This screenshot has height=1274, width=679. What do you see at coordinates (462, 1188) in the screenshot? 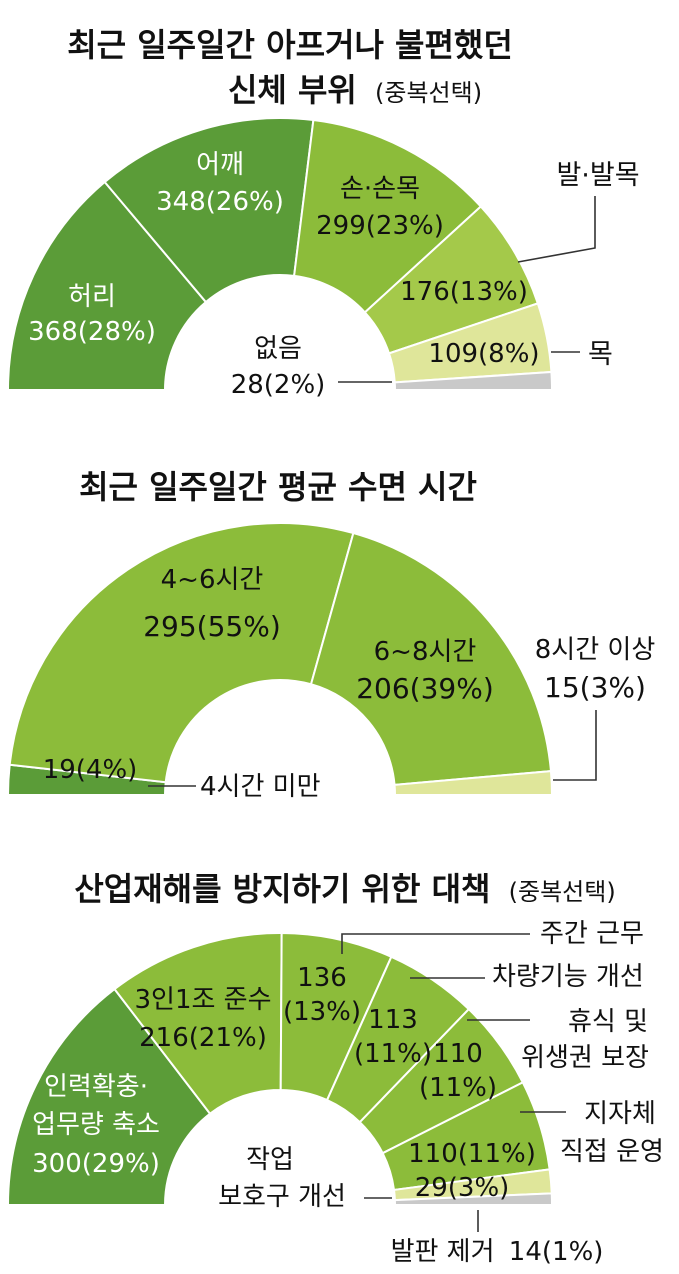
I see `chart3-label-value-작업: 29(3%)` at bounding box center [462, 1188].